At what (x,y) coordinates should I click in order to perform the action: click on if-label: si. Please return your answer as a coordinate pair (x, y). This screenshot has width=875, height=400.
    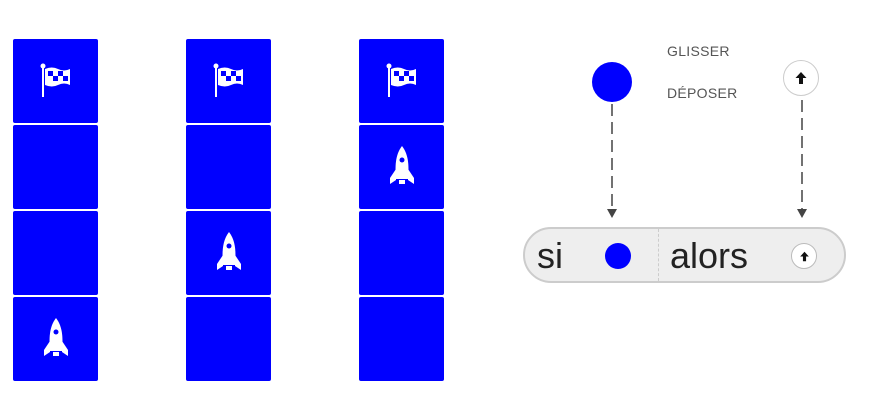
    Looking at the image, I should click on (550, 255).